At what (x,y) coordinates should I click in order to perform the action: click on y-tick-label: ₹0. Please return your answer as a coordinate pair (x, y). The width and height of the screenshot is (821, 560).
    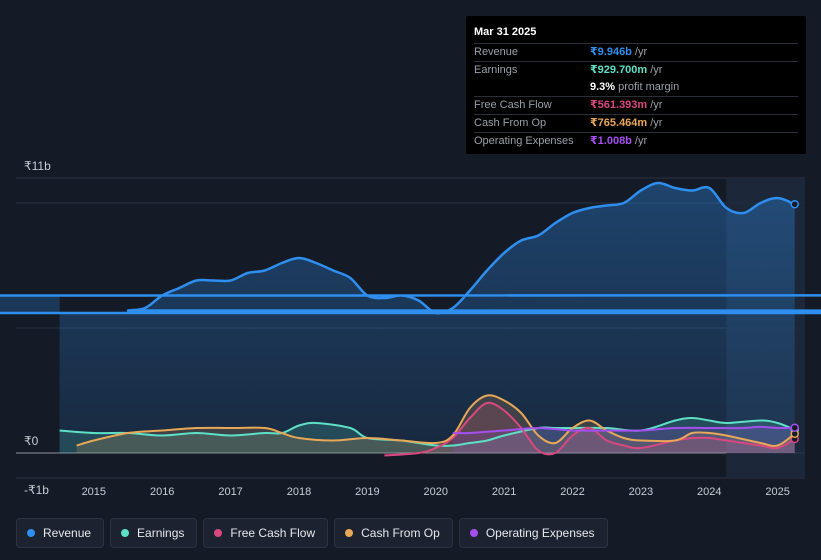
    Looking at the image, I should click on (31, 441).